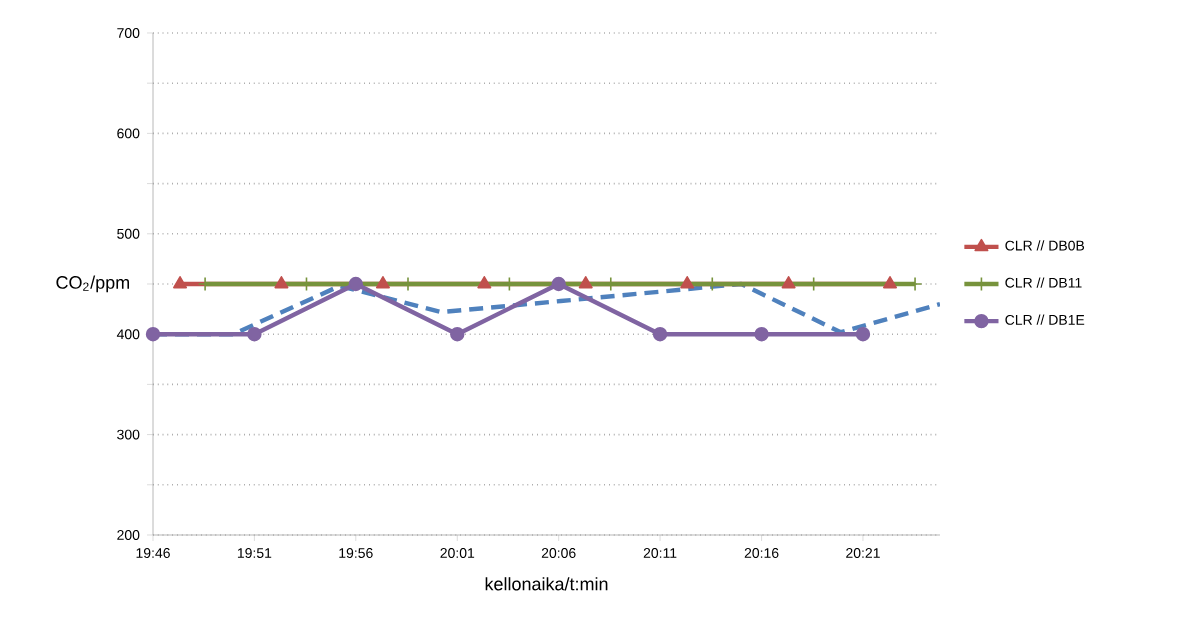 This screenshot has height=624, width=1186. Describe the element at coordinates (128, 233) in the screenshot. I see `y-tick-label: 500` at that location.